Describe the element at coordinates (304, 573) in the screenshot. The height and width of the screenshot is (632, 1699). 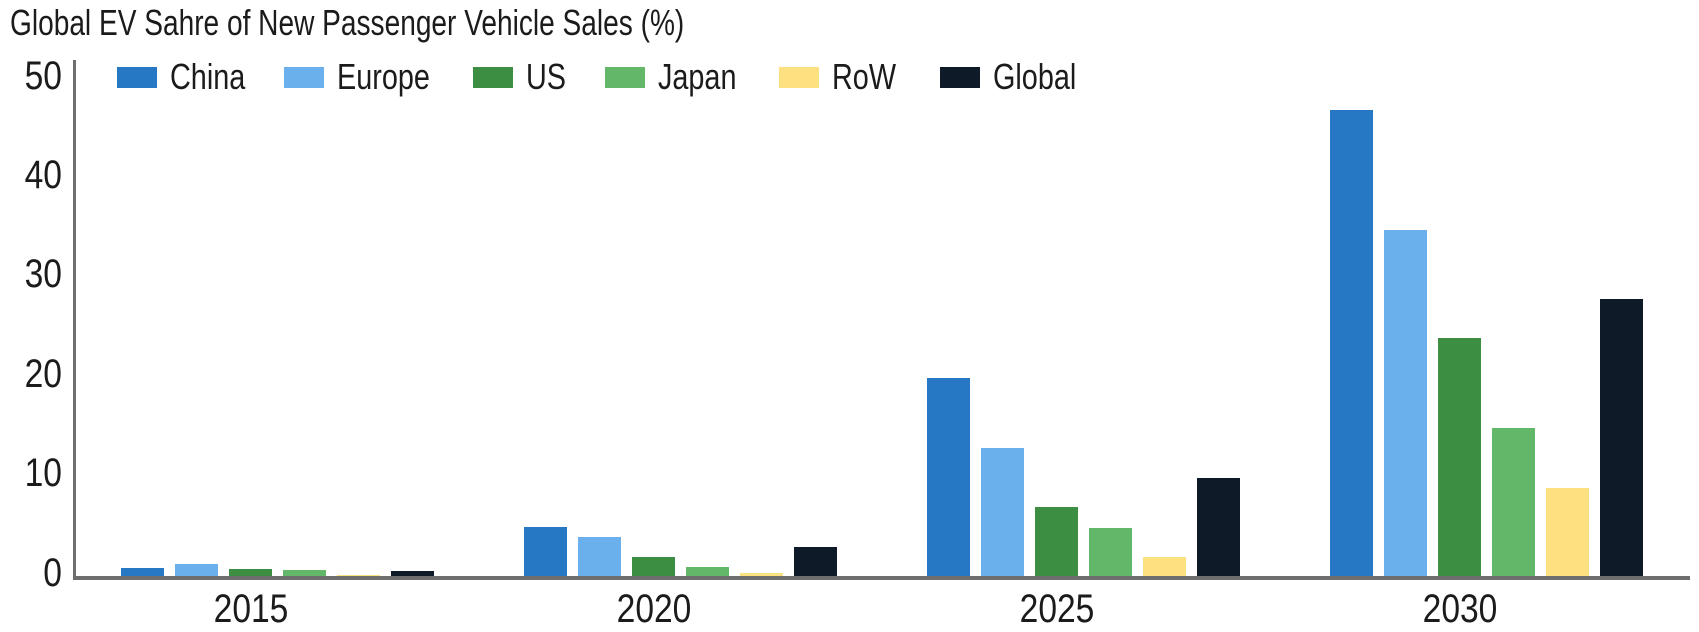
I see `bar-japan-2015` at that location.